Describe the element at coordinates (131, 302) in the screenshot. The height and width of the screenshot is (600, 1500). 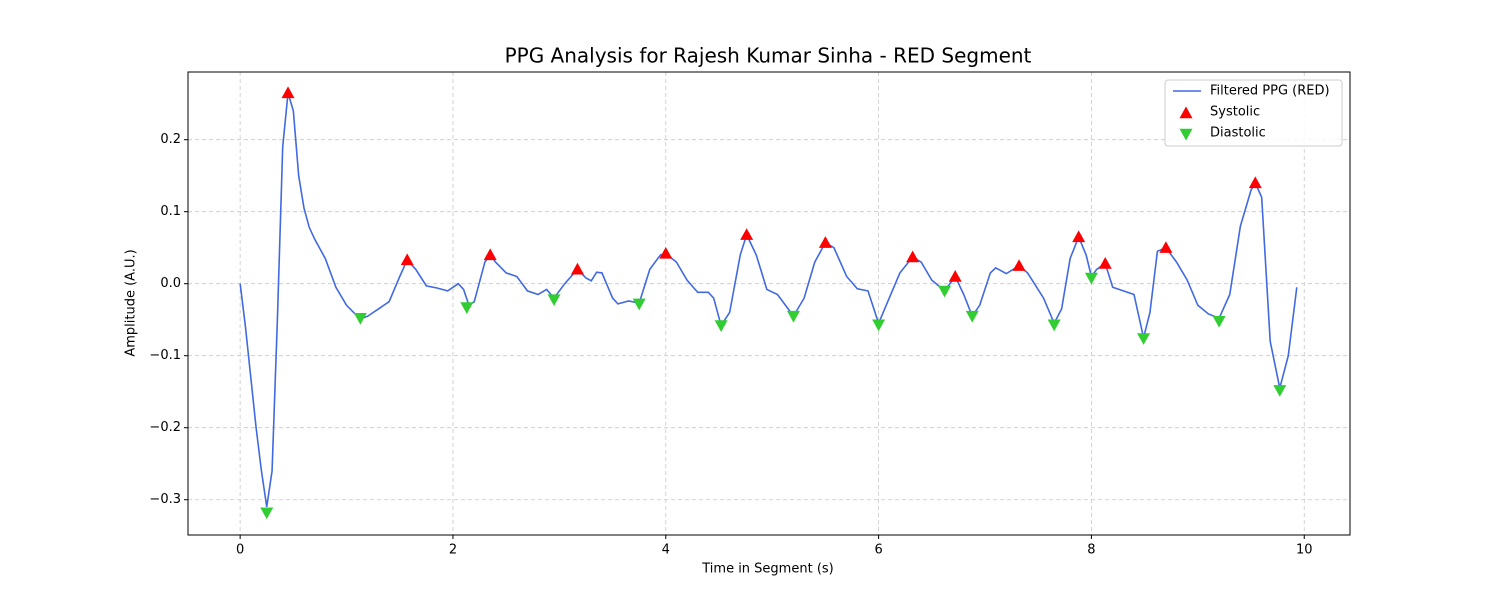
I see `y-axis-label: Amplitude (A.U.)` at that location.